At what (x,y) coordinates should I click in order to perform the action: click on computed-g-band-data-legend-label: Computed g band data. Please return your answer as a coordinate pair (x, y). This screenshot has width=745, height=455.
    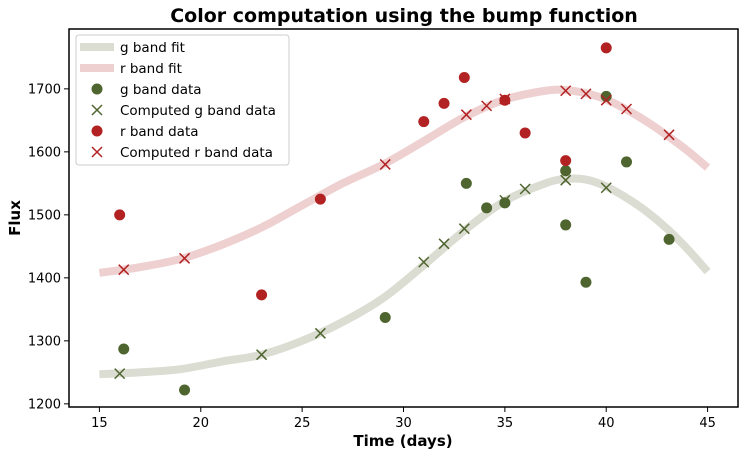
    Looking at the image, I should click on (198, 111).